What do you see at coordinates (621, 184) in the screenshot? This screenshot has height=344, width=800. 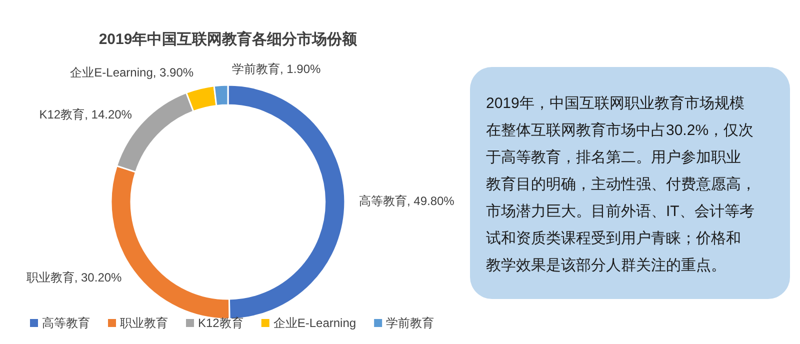 I see `text: 教育目的明确，主动性强、付费意愿高，` at bounding box center [621, 184].